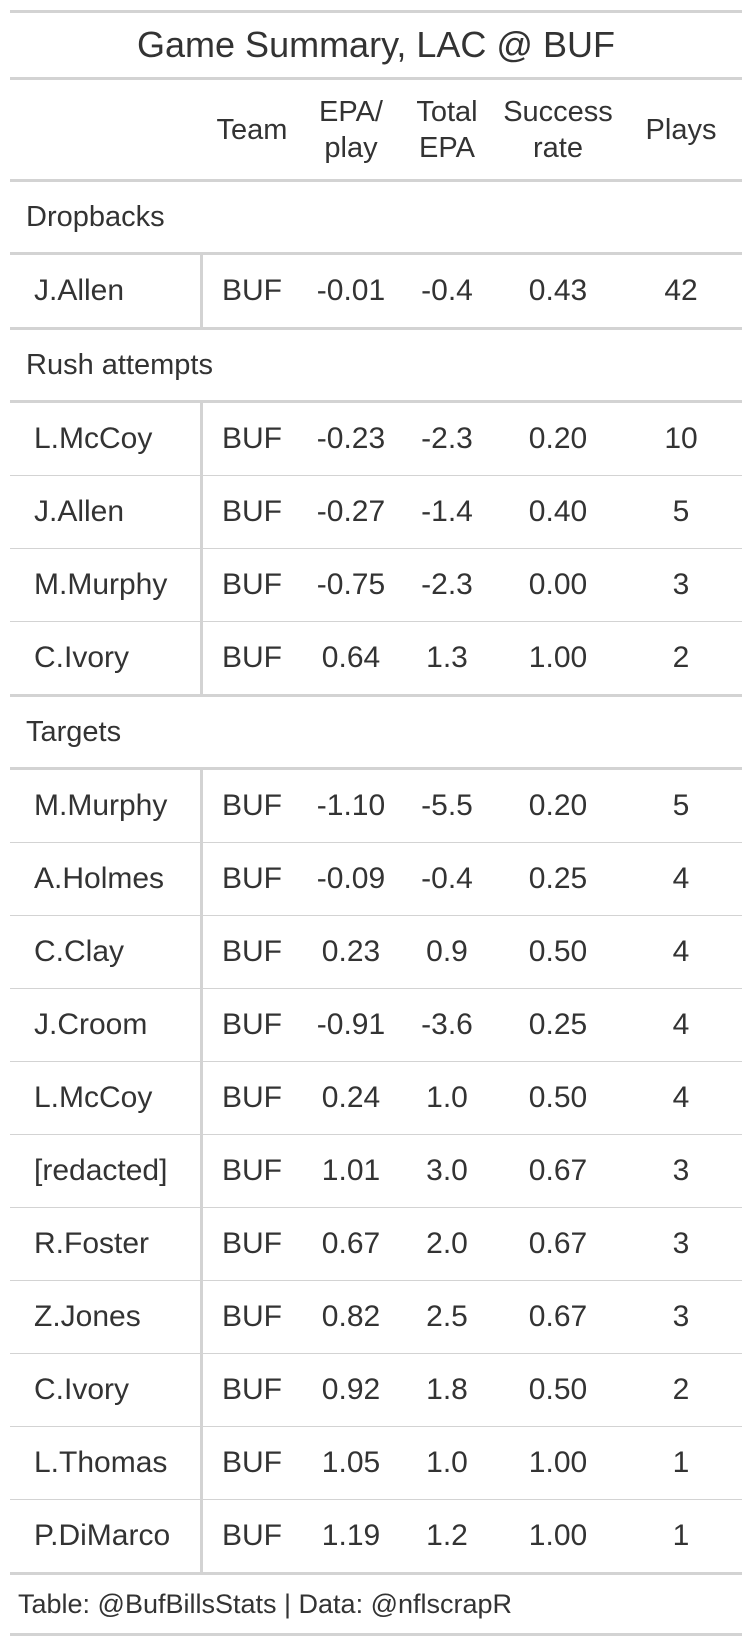  I want to click on column-header-total-epa: Total EPA, so click(447, 130).